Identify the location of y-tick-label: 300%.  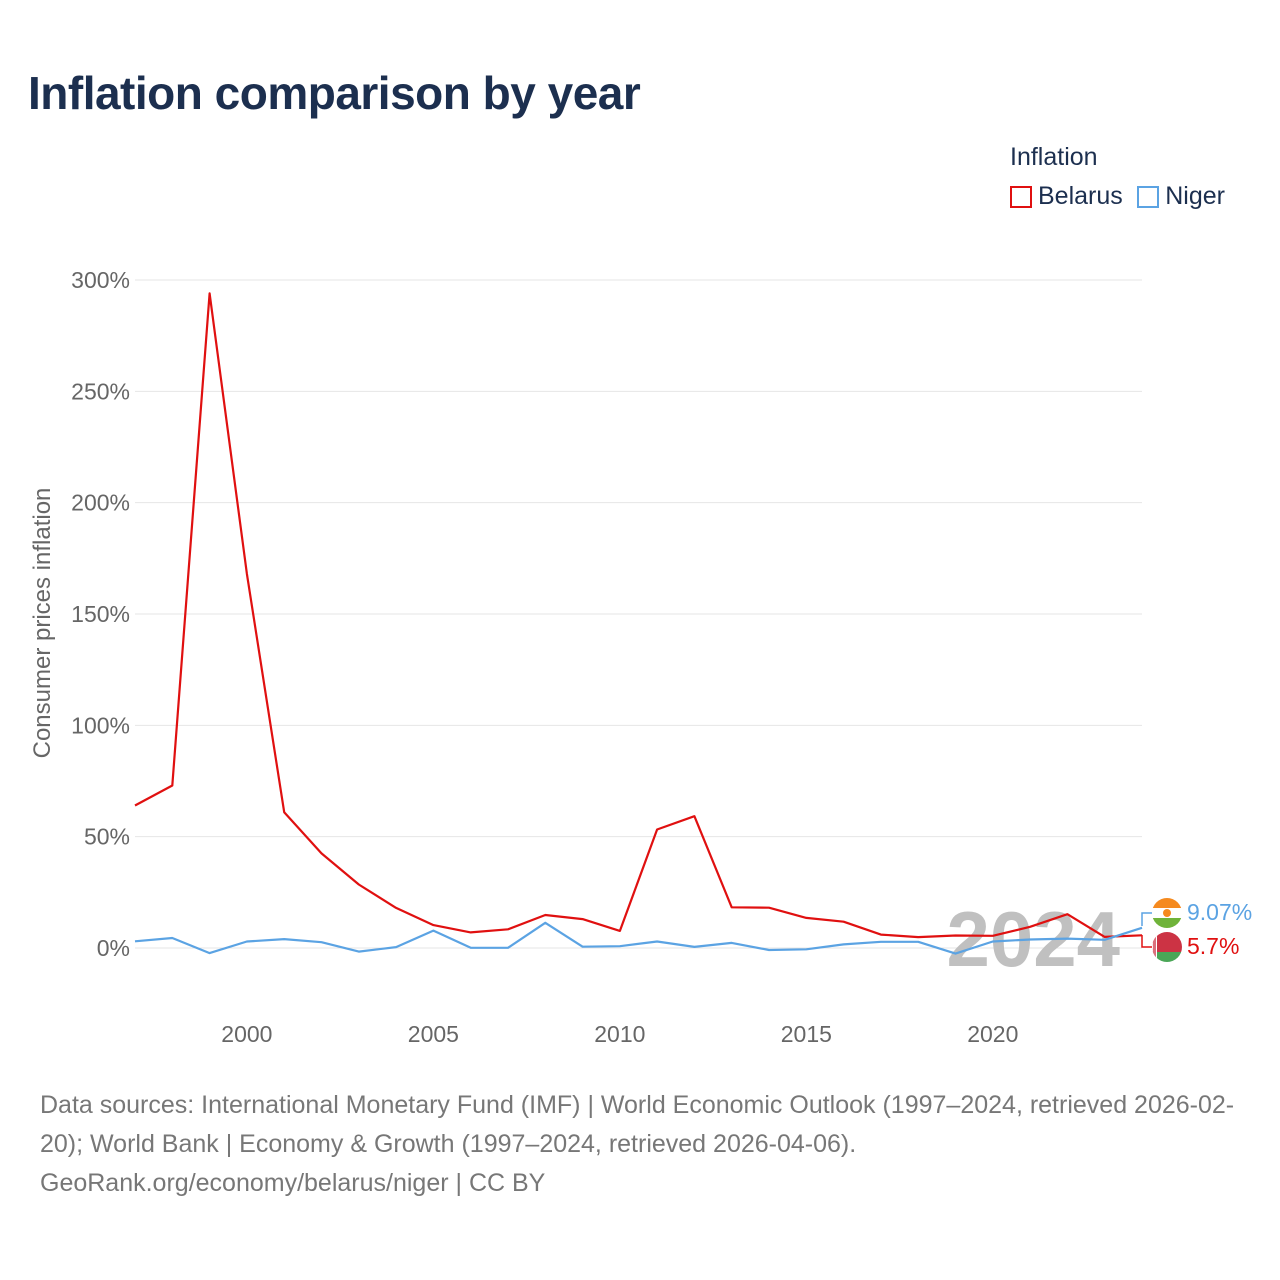
(100, 280).